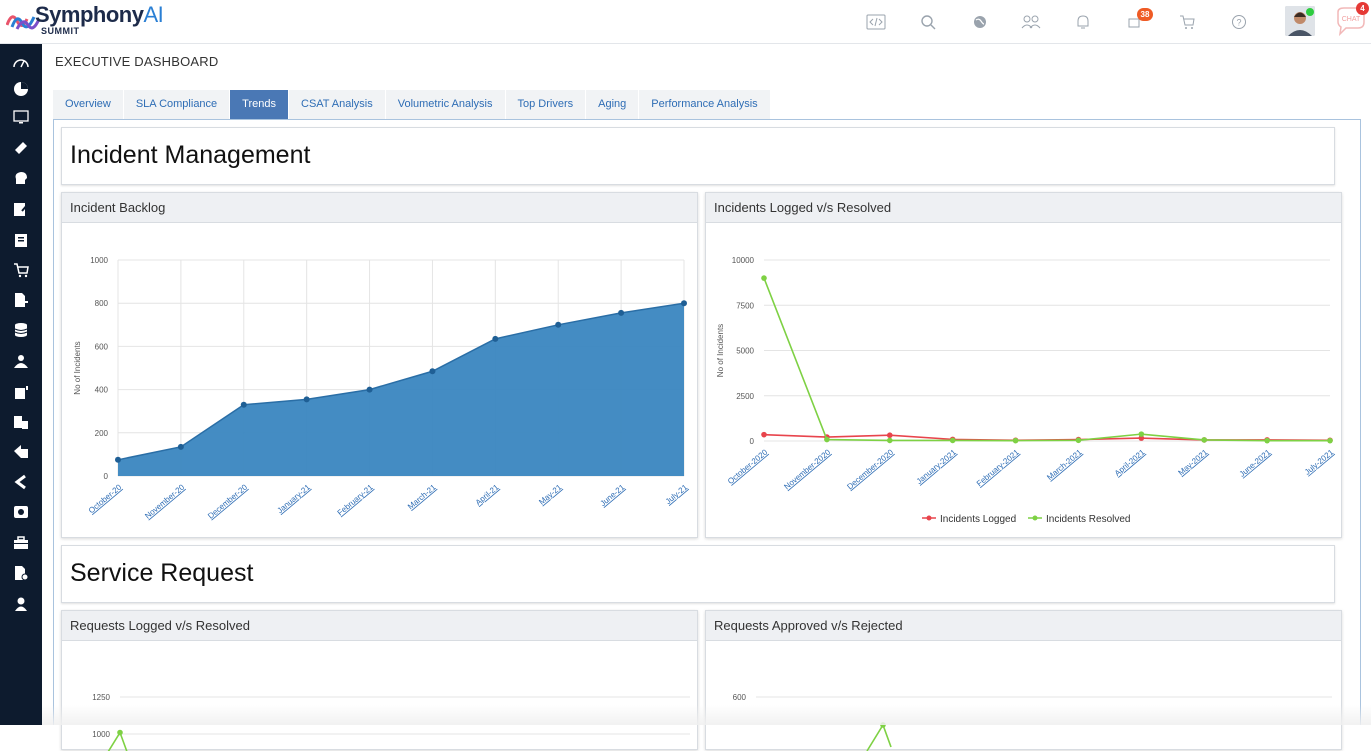 Image resolution: width=1371 pixels, height=751 pixels. Describe the element at coordinates (1145, 14) in the screenshot. I see `notification-badge: 38` at that location.